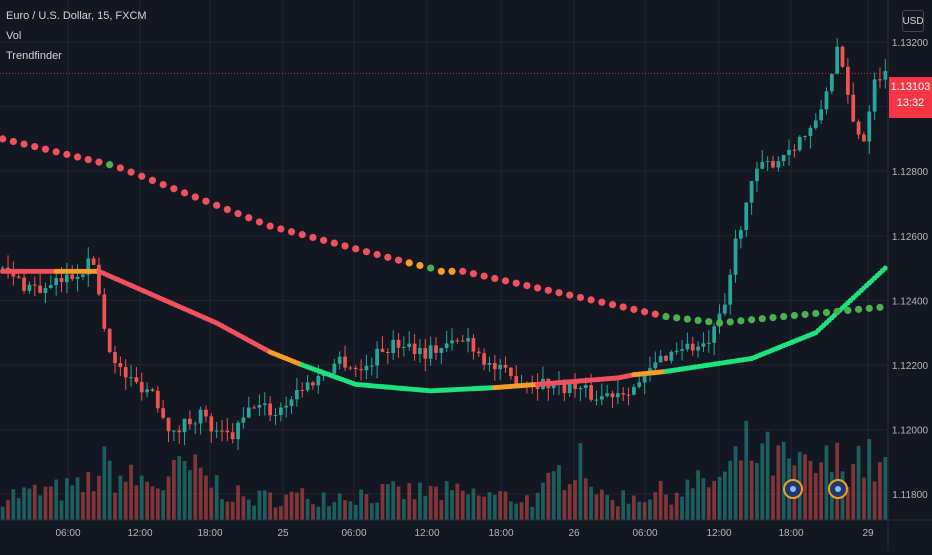 Image resolution: width=932 pixels, height=555 pixels. I want to click on time-tick-label: 18:00, so click(209, 533).